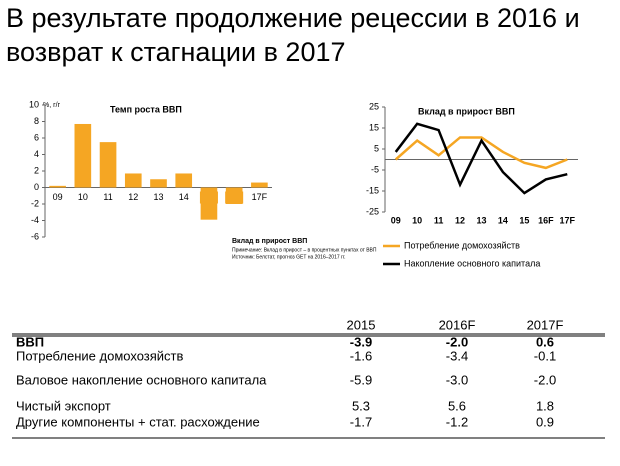  What do you see at coordinates (269, 241) in the screenshot?
I see `note-title: Вклад в прирост ВВП` at bounding box center [269, 241].